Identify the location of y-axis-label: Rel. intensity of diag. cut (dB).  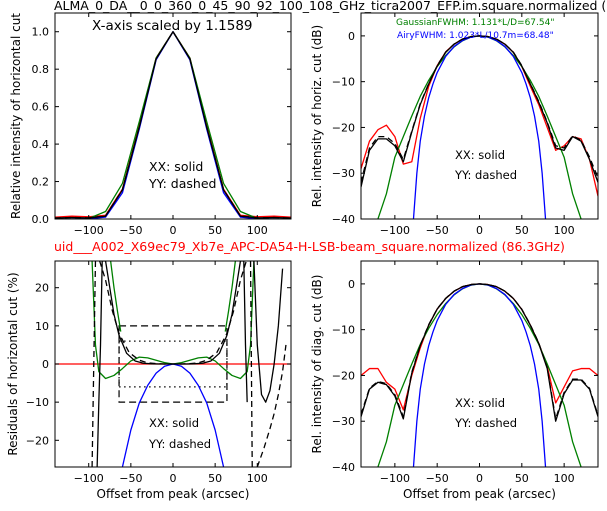
(317, 364).